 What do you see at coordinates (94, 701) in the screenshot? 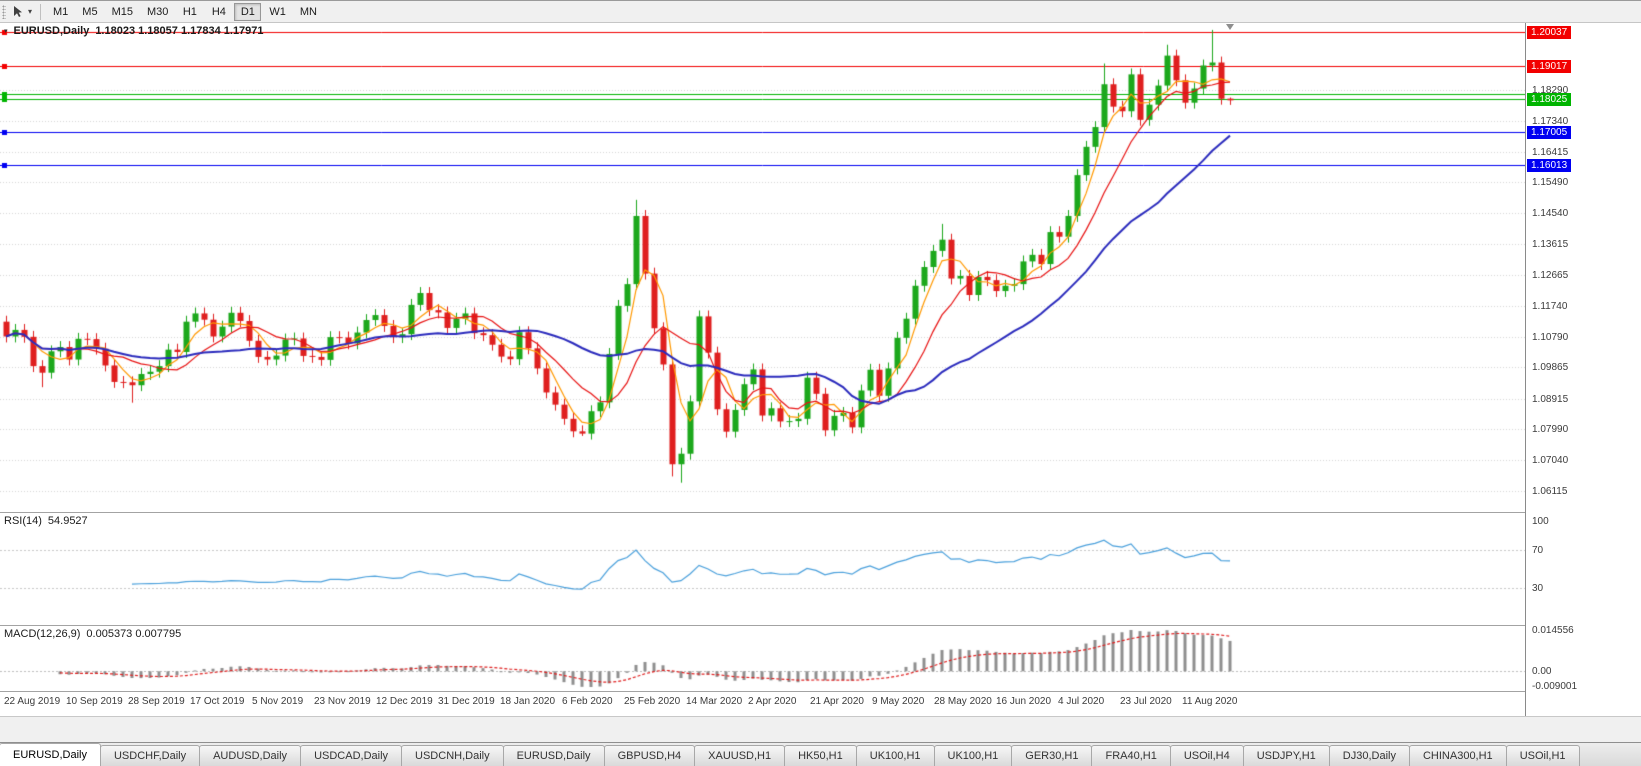
I see `time-axis-label: 10 Sep 2019` at bounding box center [94, 701].